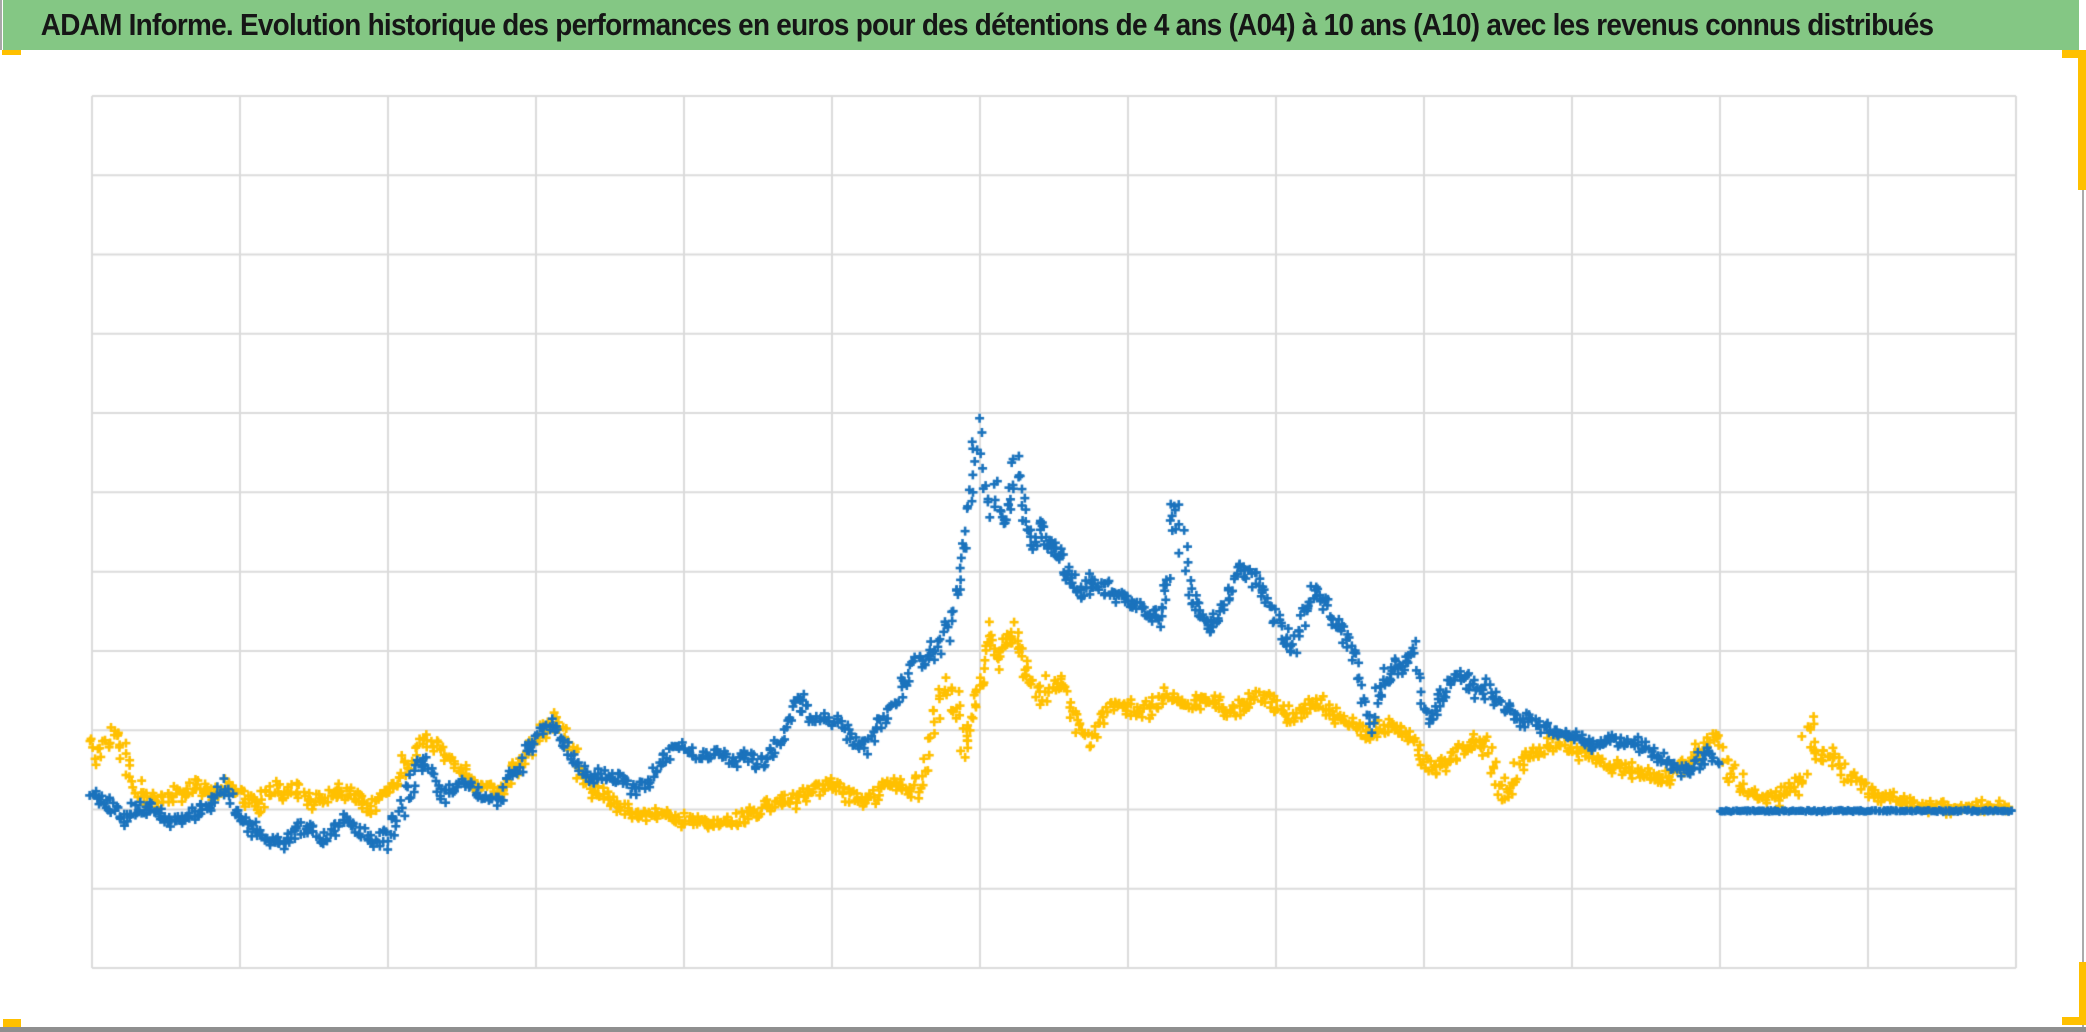 This screenshot has width=2086, height=1032. What do you see at coordinates (1, 25) in the screenshot?
I see `left-window-edge` at bounding box center [1, 25].